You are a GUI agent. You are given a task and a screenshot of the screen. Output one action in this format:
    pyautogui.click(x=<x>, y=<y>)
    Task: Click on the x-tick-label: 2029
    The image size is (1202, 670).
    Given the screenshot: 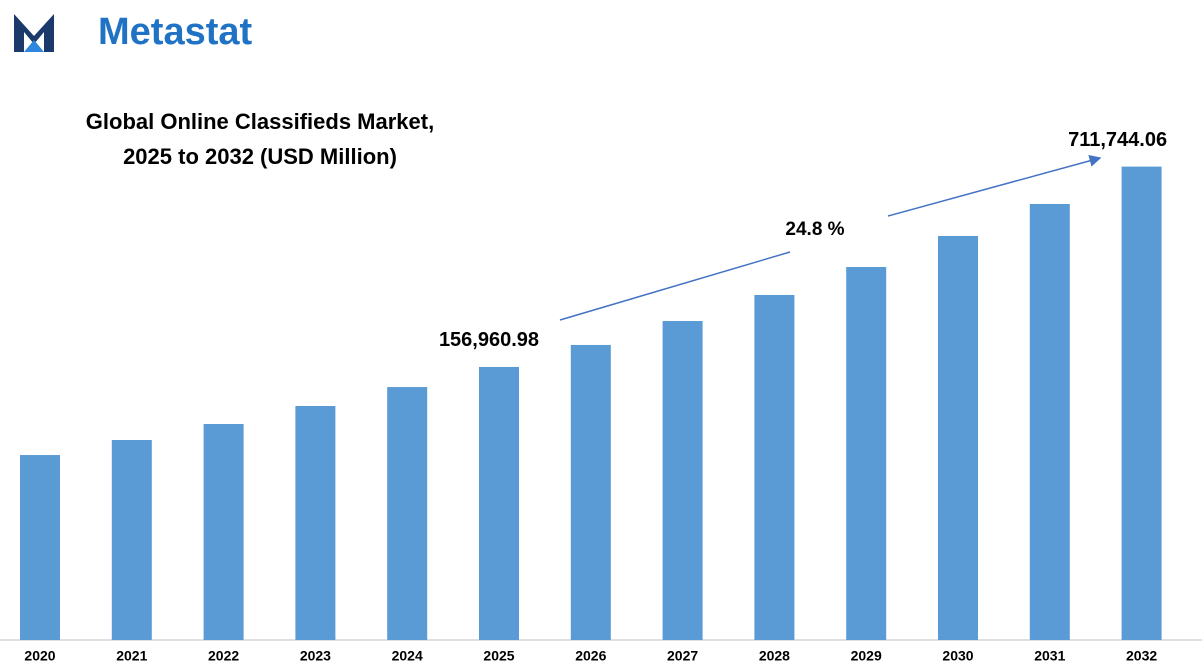 What is the action you would take?
    pyautogui.click(x=866, y=656)
    